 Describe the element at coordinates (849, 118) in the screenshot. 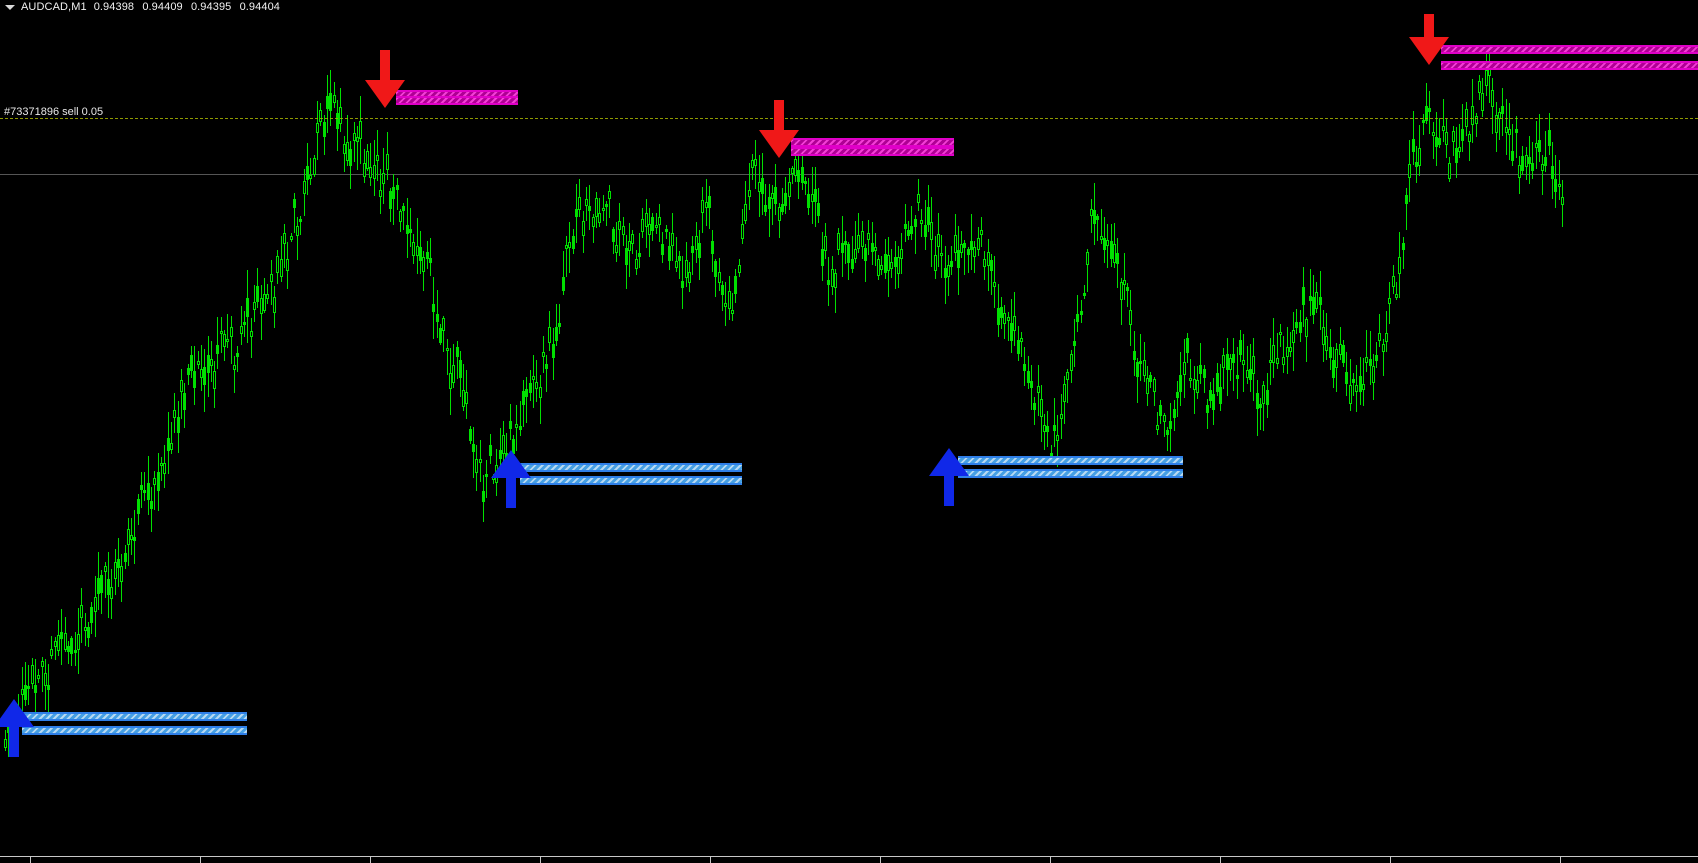

I see `open-order-price-line` at that location.